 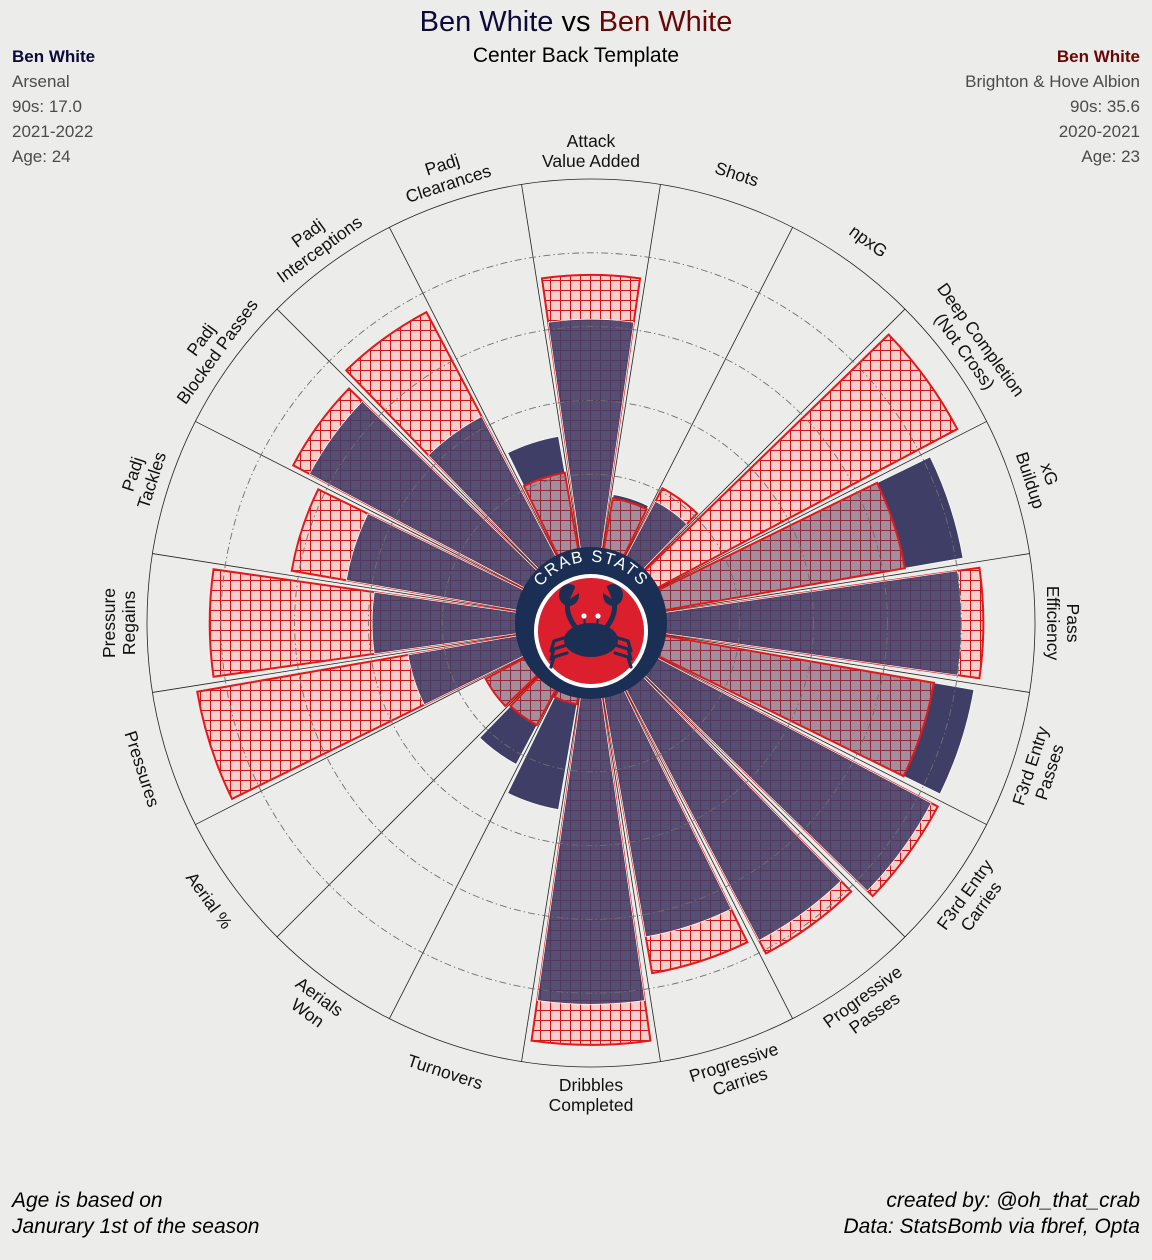 What do you see at coordinates (1098, 56) in the screenshot?
I see `player-b-name: Ben White` at bounding box center [1098, 56].